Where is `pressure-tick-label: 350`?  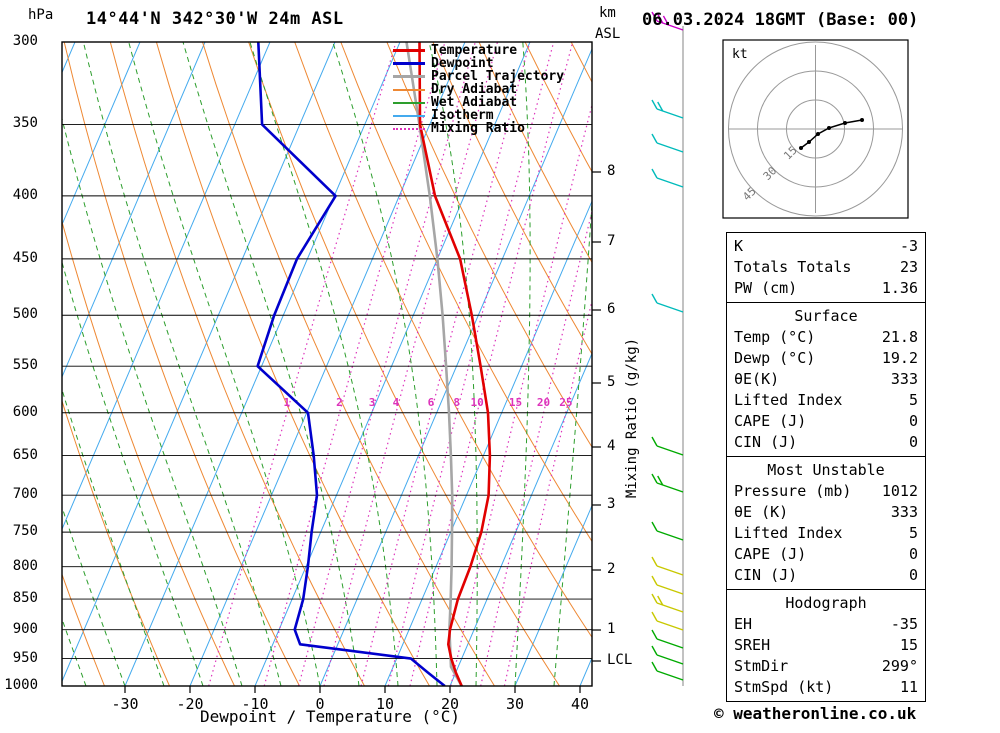 pressure-tick-label: 350 is located at coordinates (25, 123).